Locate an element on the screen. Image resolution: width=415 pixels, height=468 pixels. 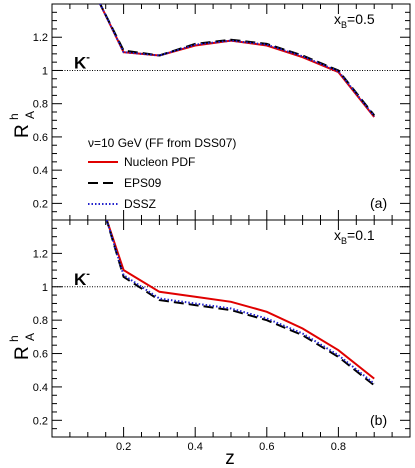
y-axis-title-top: R is located at coordinates (22, 131).